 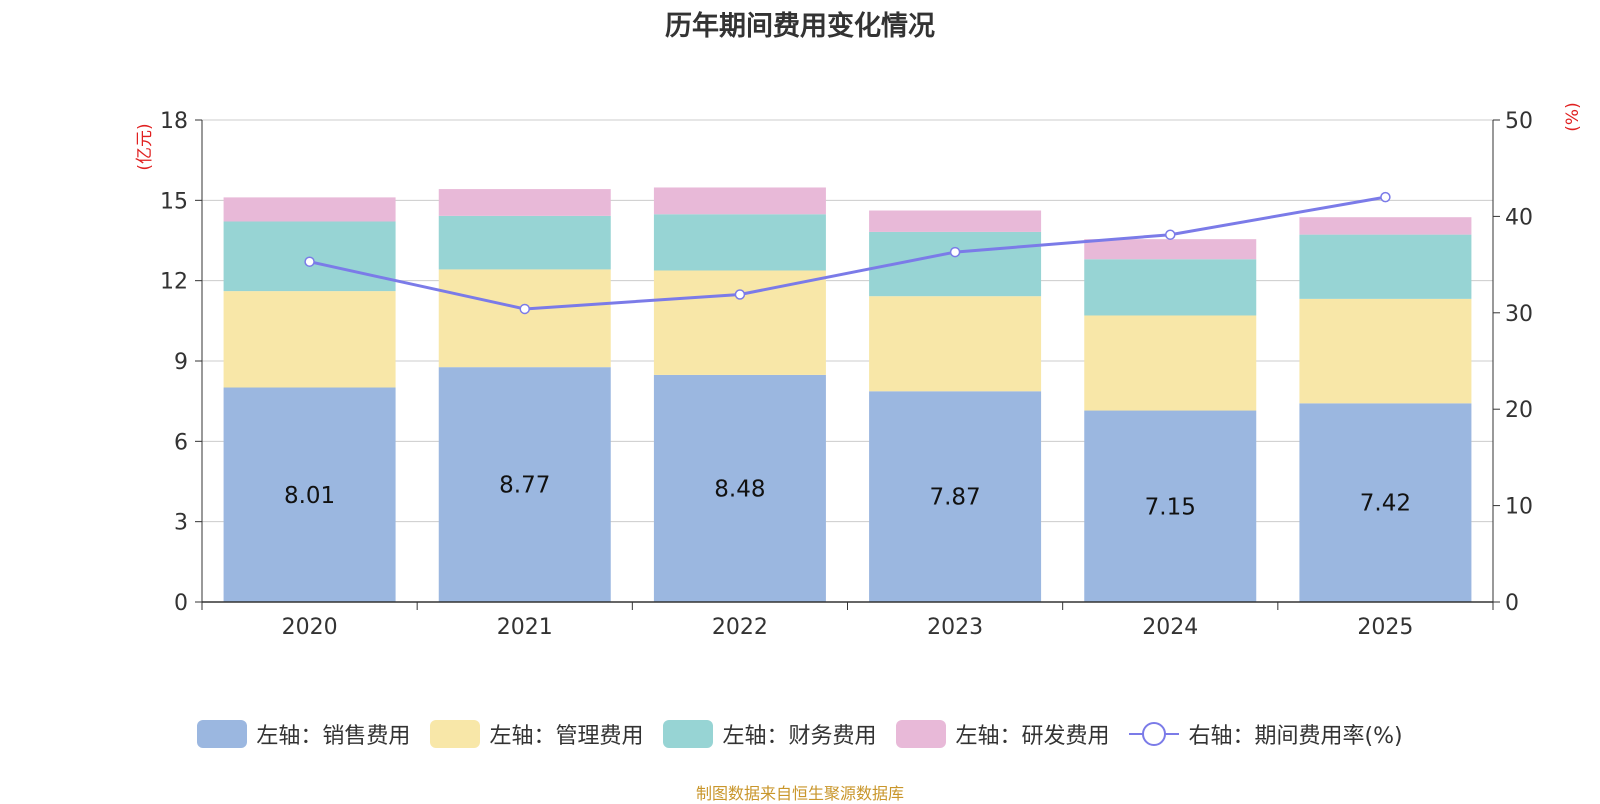 What do you see at coordinates (525, 627) in the screenshot?
I see `x-tick-label: 2021` at bounding box center [525, 627].